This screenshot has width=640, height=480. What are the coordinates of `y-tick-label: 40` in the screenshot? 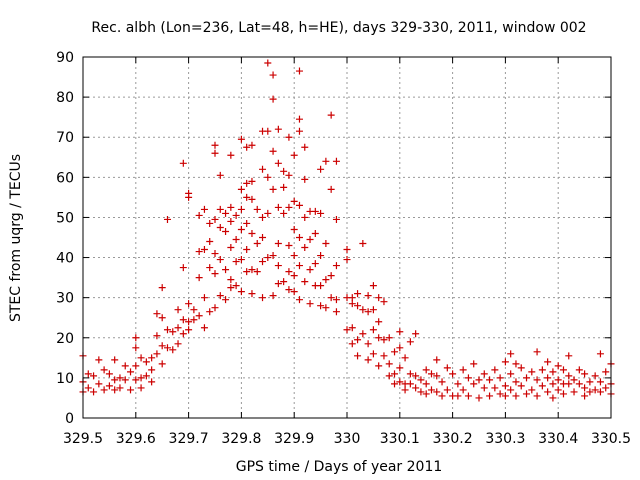 It's located at (65, 259).